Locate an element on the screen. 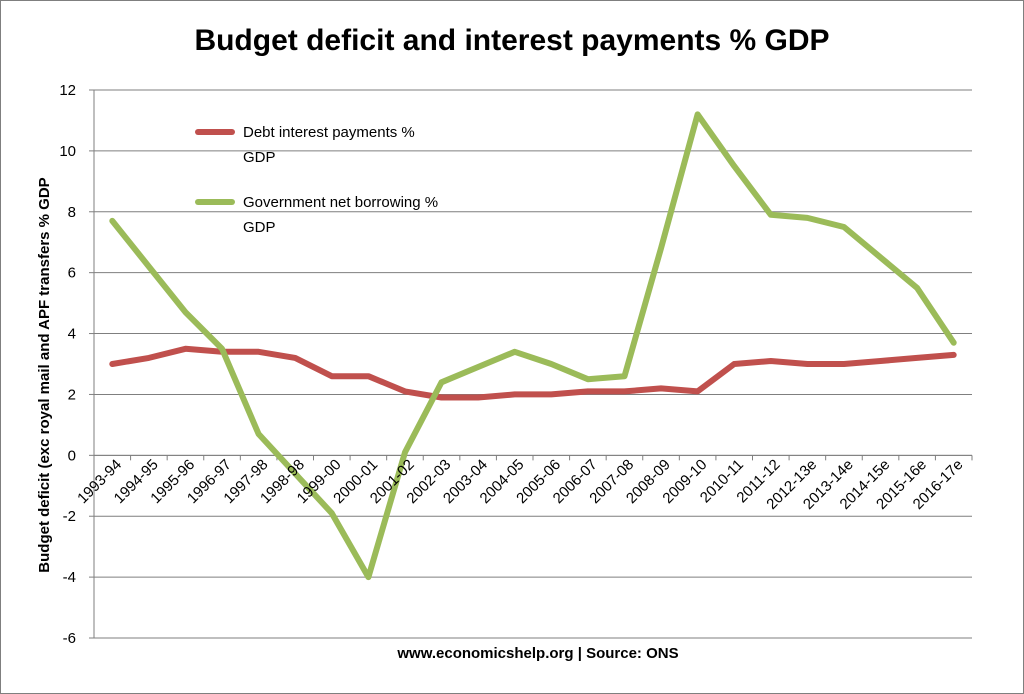 The width and height of the screenshot is (1024, 694). y-tick-label: -4 is located at coordinates (69, 577).